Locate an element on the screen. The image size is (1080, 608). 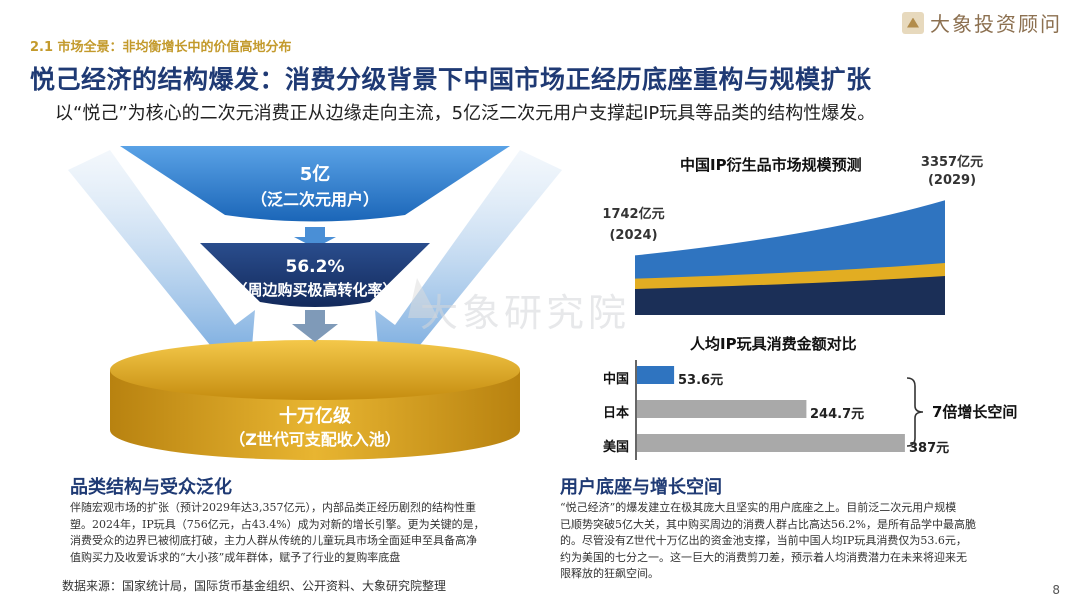
area-chart-title: 中国IP衍生品市场规模预测 is located at coordinates (771, 165).